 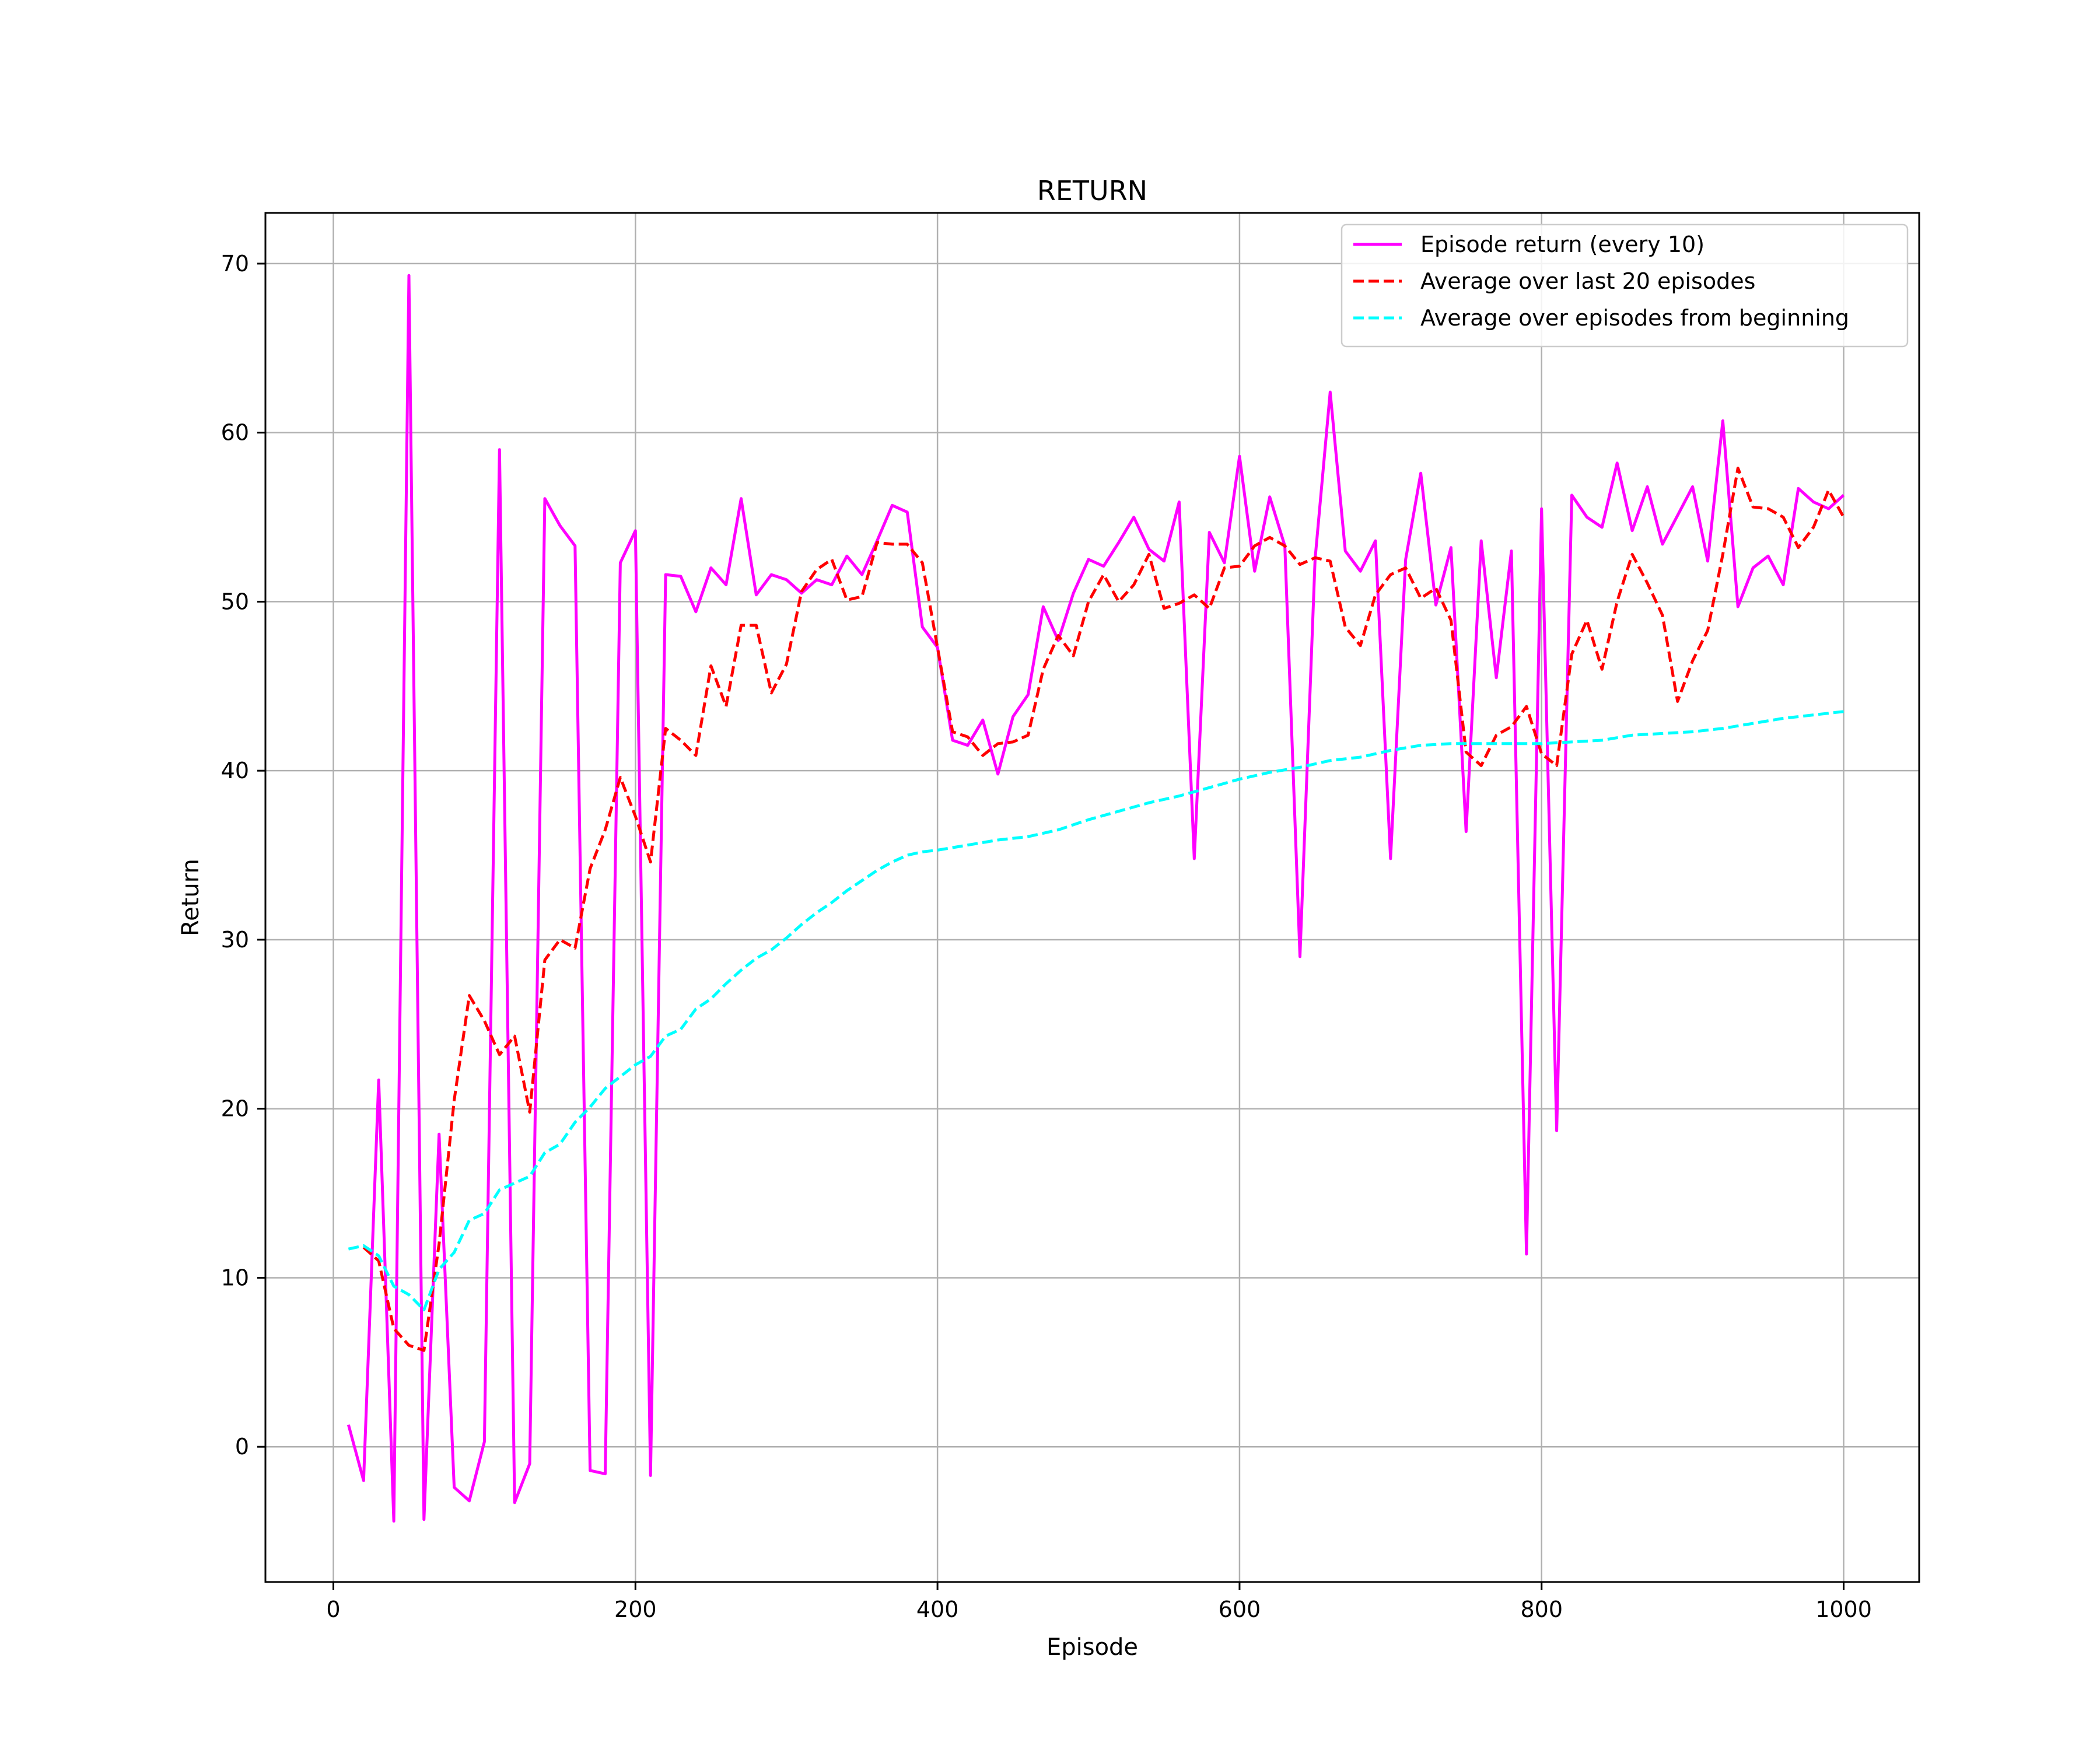 I want to click on y-tick-label: 0, so click(x=242, y=1447).